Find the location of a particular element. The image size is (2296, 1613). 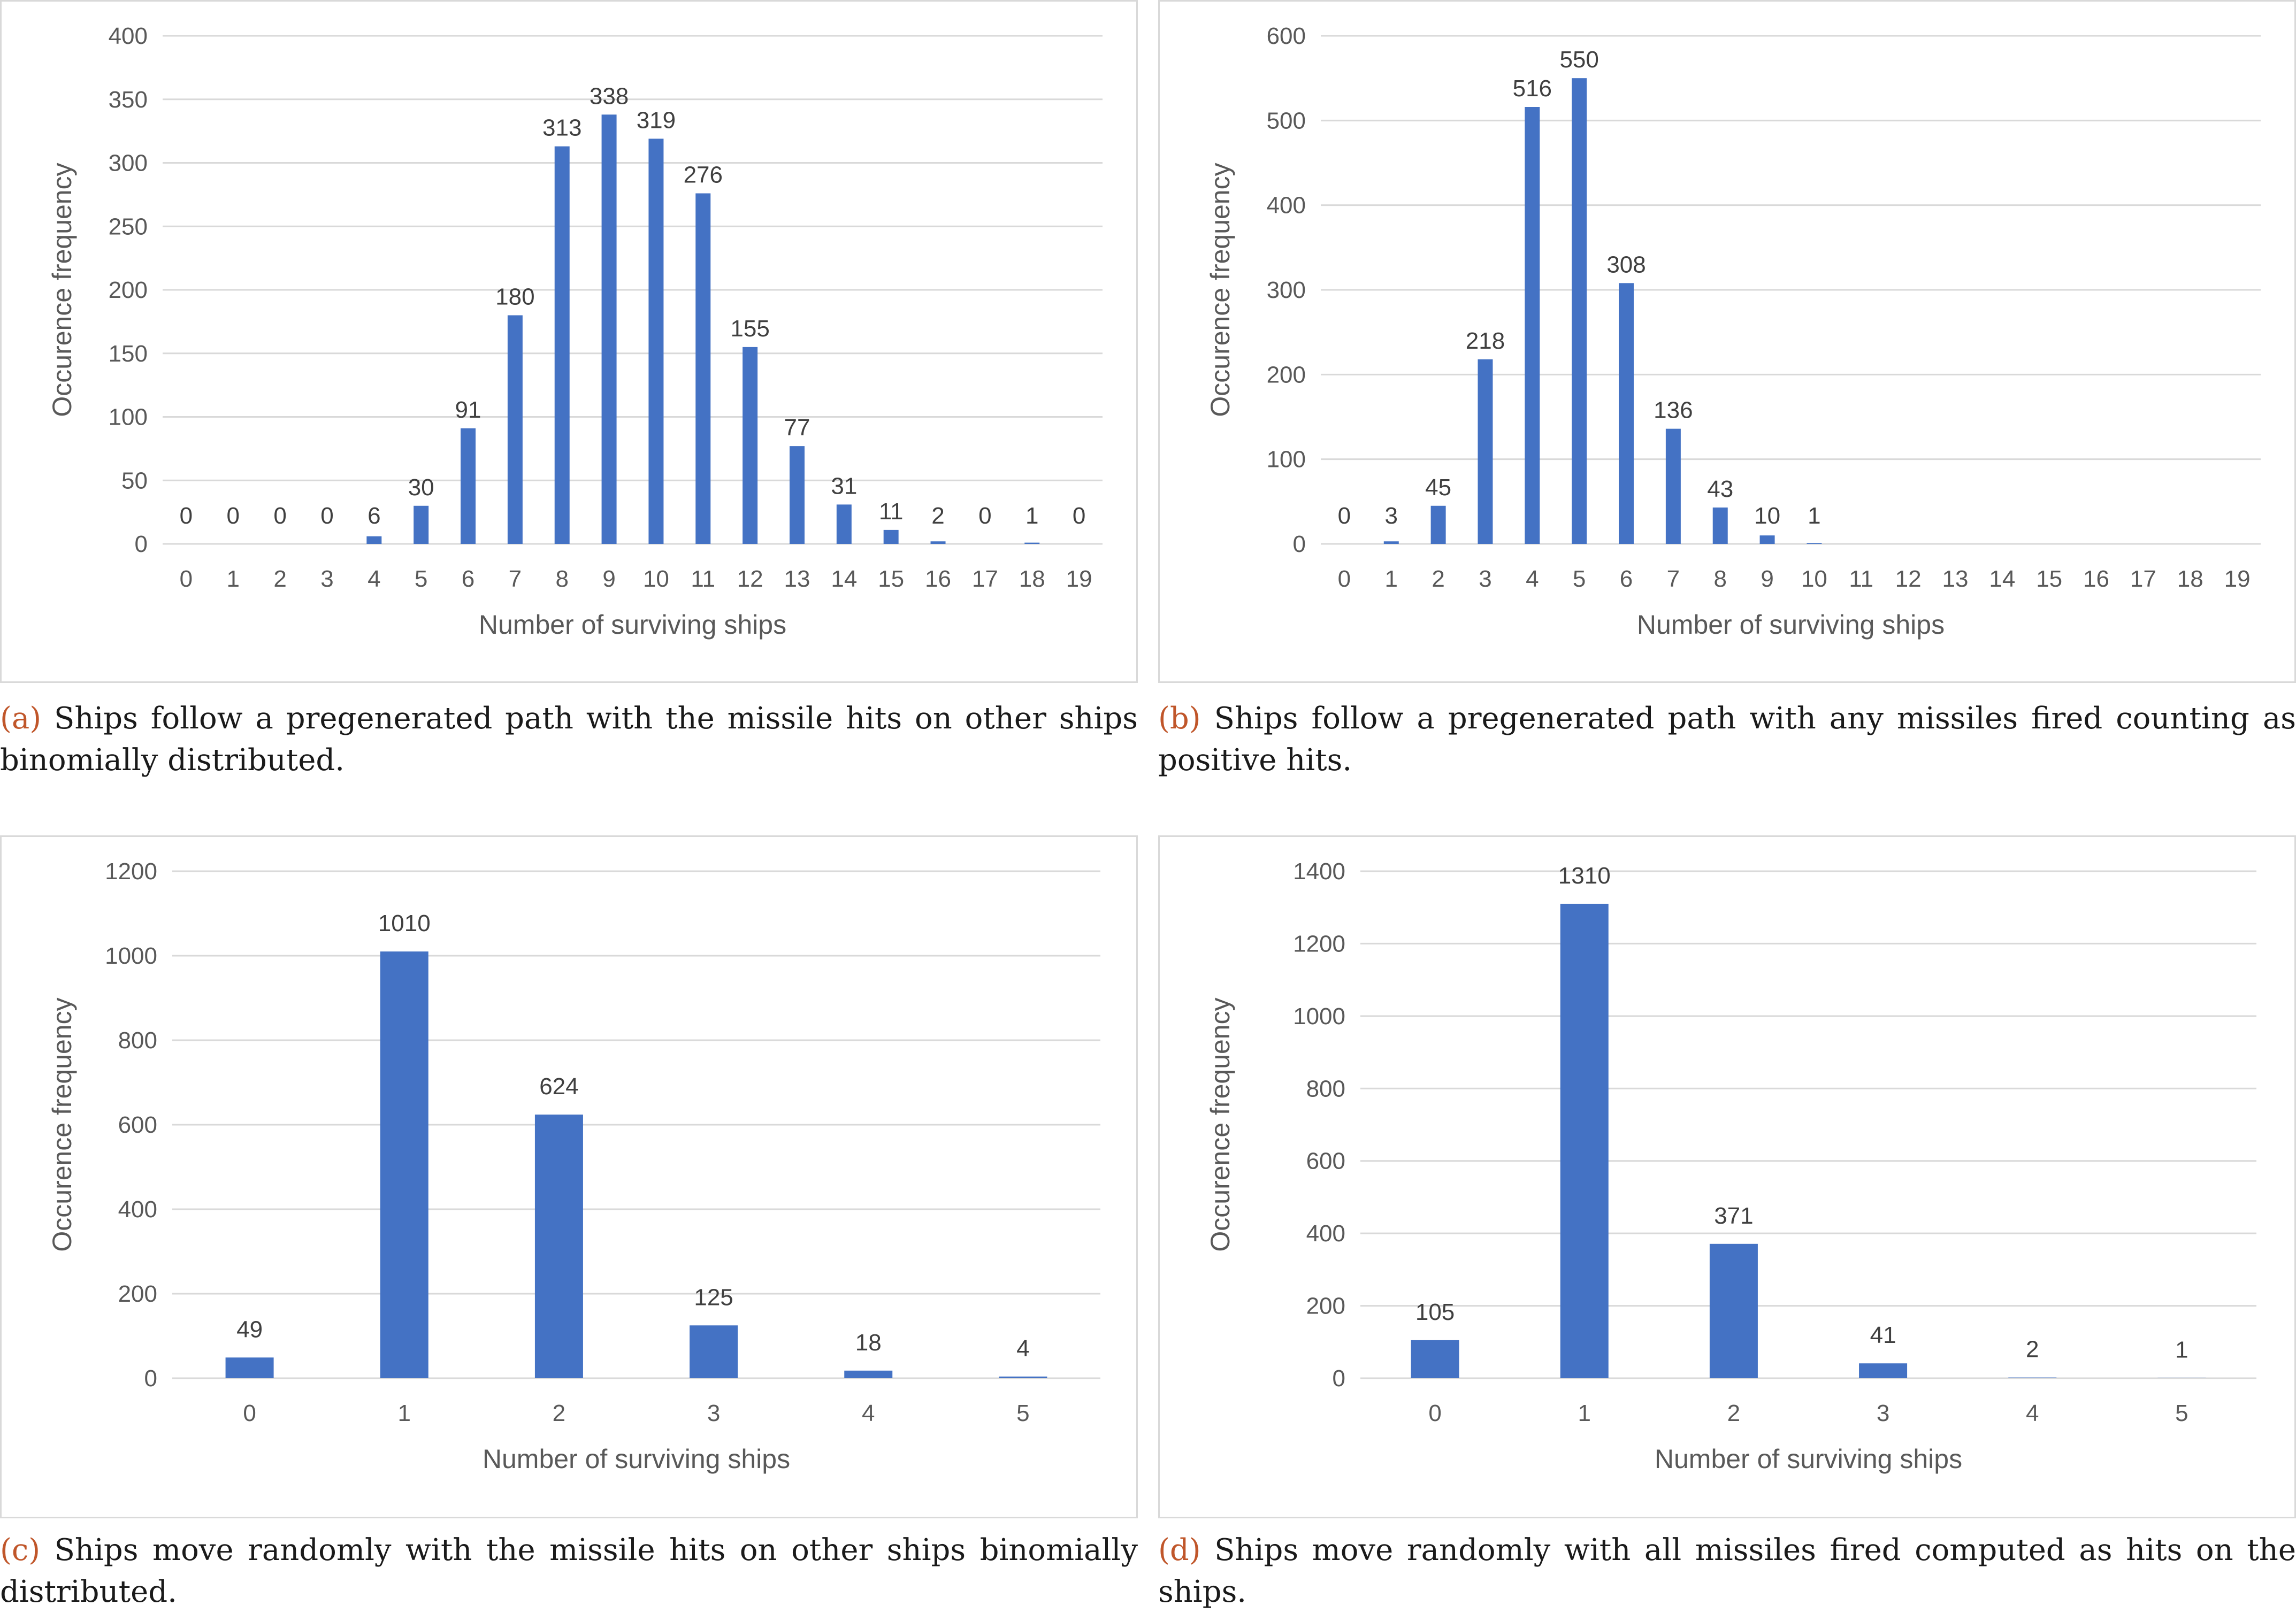

x-tick-label: 7 is located at coordinates (515, 579).